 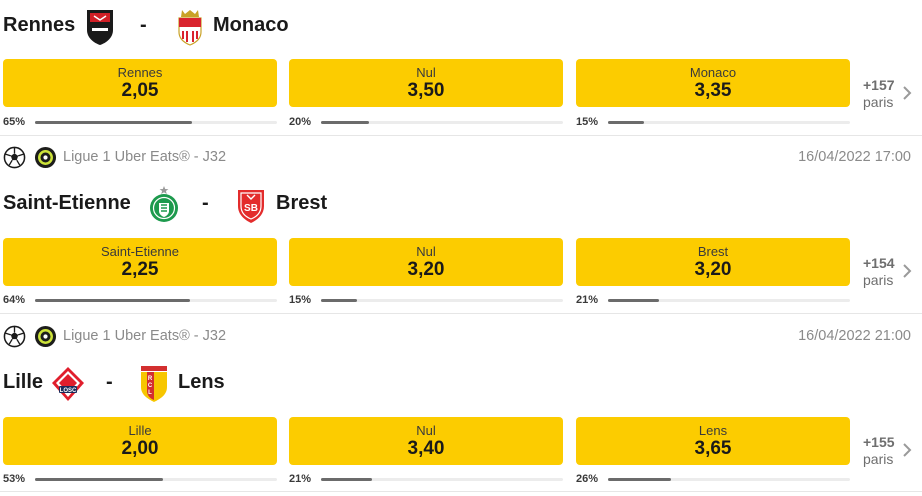 I want to click on bet-share-home: 64%, so click(x=140, y=300).